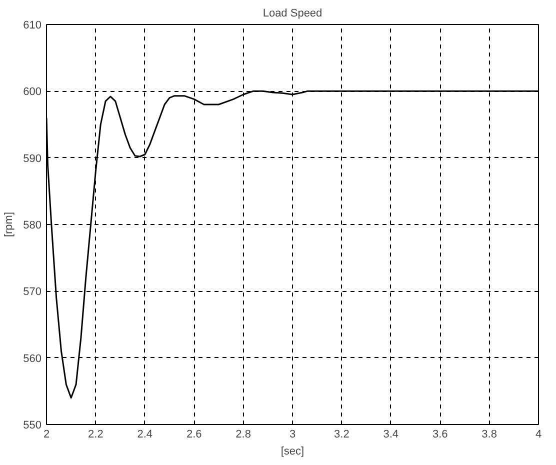 The width and height of the screenshot is (556, 465). Describe the element at coordinates (9, 225) in the screenshot. I see `y-axis-title: [rpm]` at that location.